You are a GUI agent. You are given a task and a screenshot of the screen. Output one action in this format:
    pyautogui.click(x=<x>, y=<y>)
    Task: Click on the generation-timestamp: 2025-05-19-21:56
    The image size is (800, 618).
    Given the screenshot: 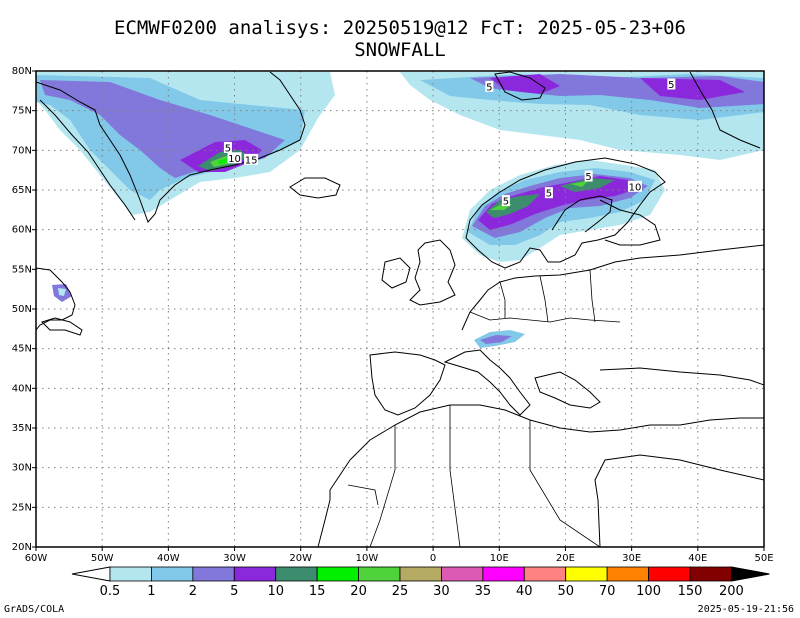 What is the action you would take?
    pyautogui.click(x=745, y=609)
    